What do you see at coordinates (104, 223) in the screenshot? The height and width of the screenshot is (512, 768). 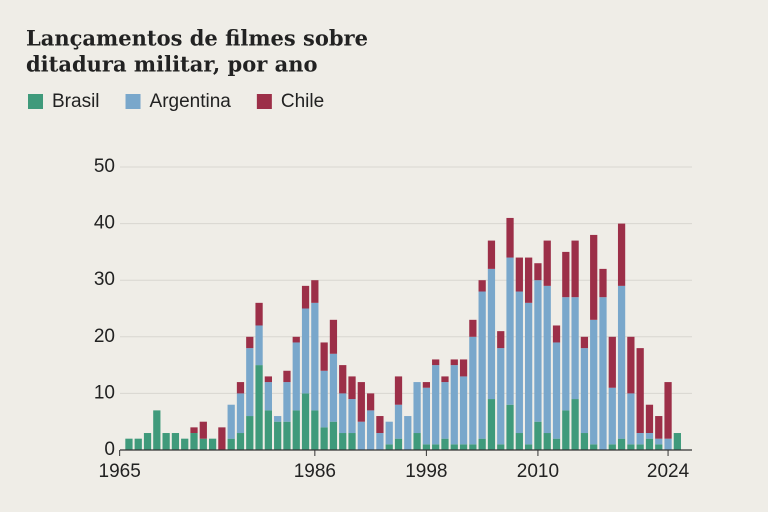 I see `y-tick-label: 40` at bounding box center [104, 223].